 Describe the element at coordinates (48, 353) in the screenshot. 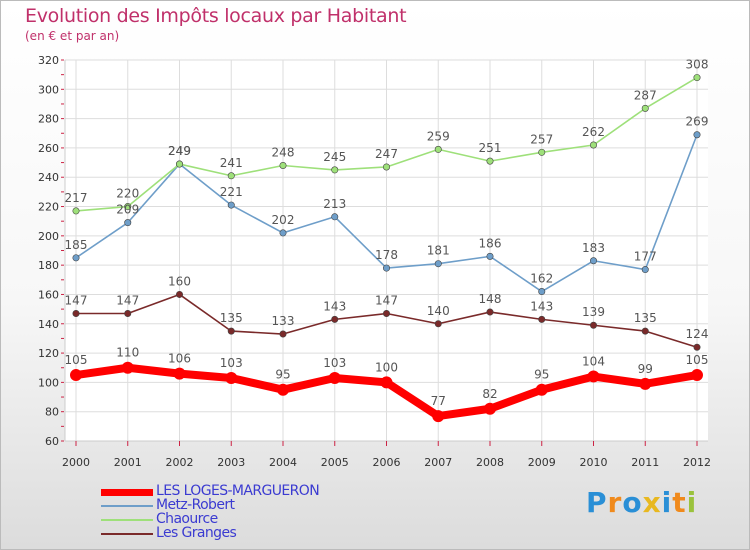

I see `y-tick-label: 120` at that location.